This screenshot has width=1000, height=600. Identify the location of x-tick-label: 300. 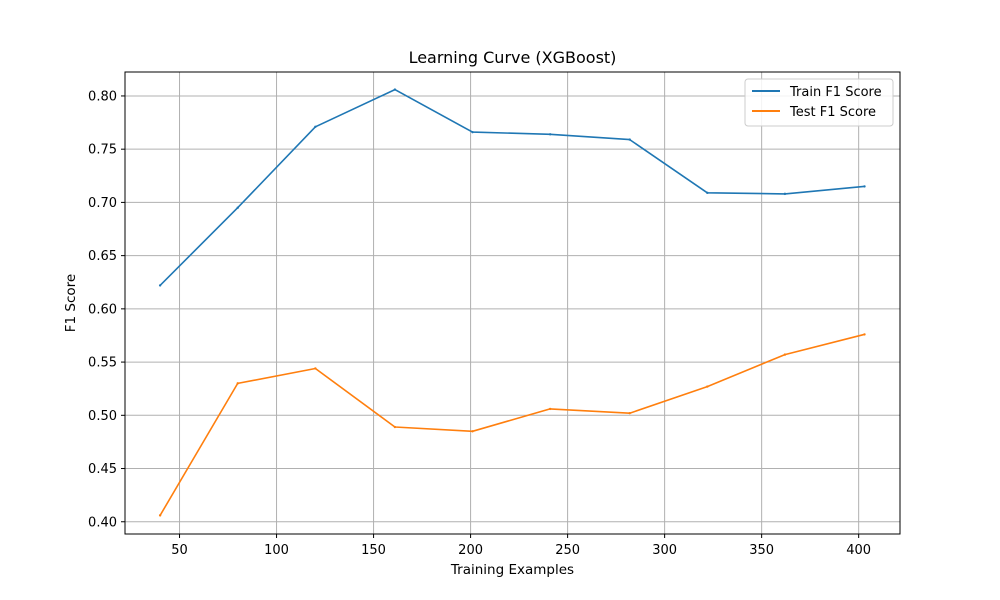
(664, 550).